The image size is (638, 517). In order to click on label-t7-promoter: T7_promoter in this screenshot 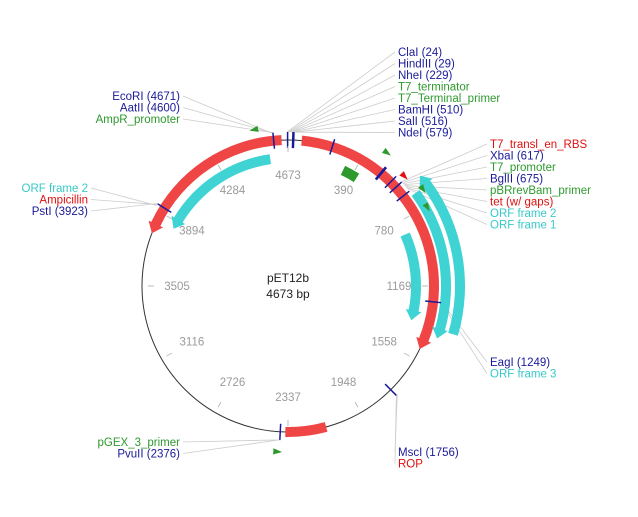, I will do `click(523, 168)`.